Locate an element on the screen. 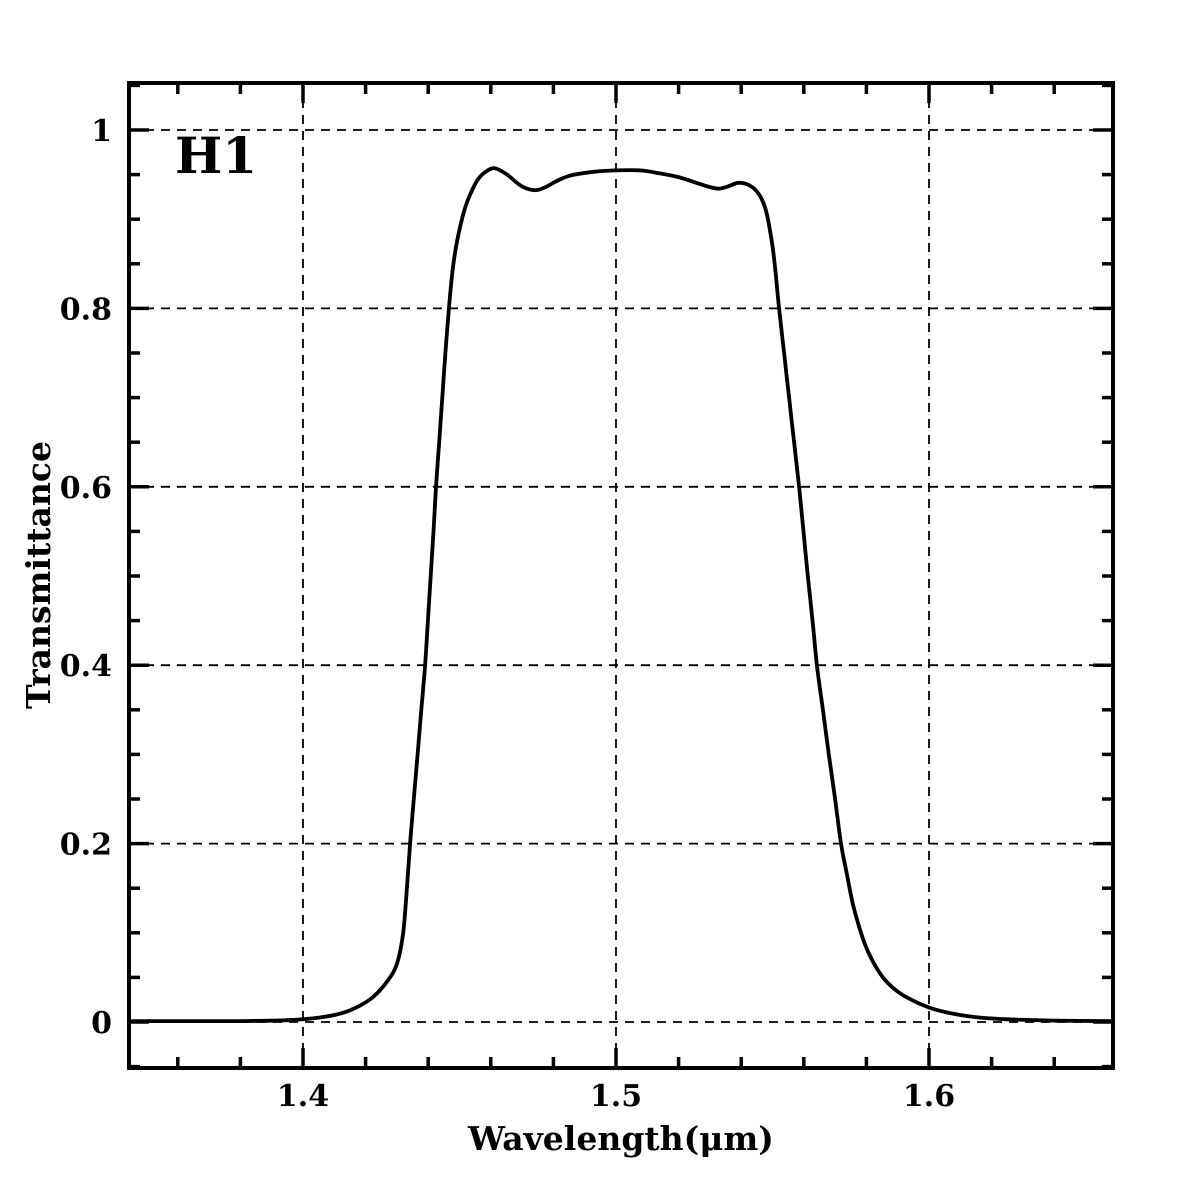 The height and width of the screenshot is (1196, 1196). y-tick-label: 0 is located at coordinates (101, 1023).